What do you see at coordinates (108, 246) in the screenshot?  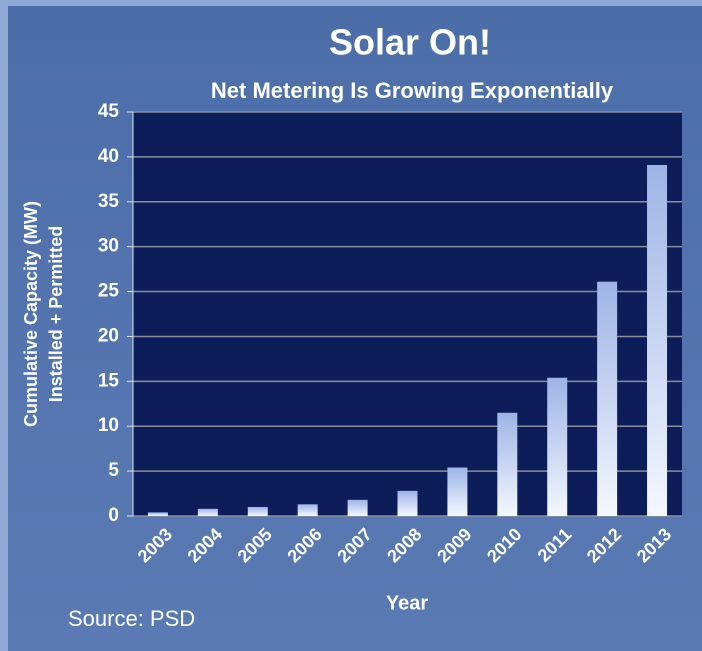 I see `y-tick-label: 30` at bounding box center [108, 246].